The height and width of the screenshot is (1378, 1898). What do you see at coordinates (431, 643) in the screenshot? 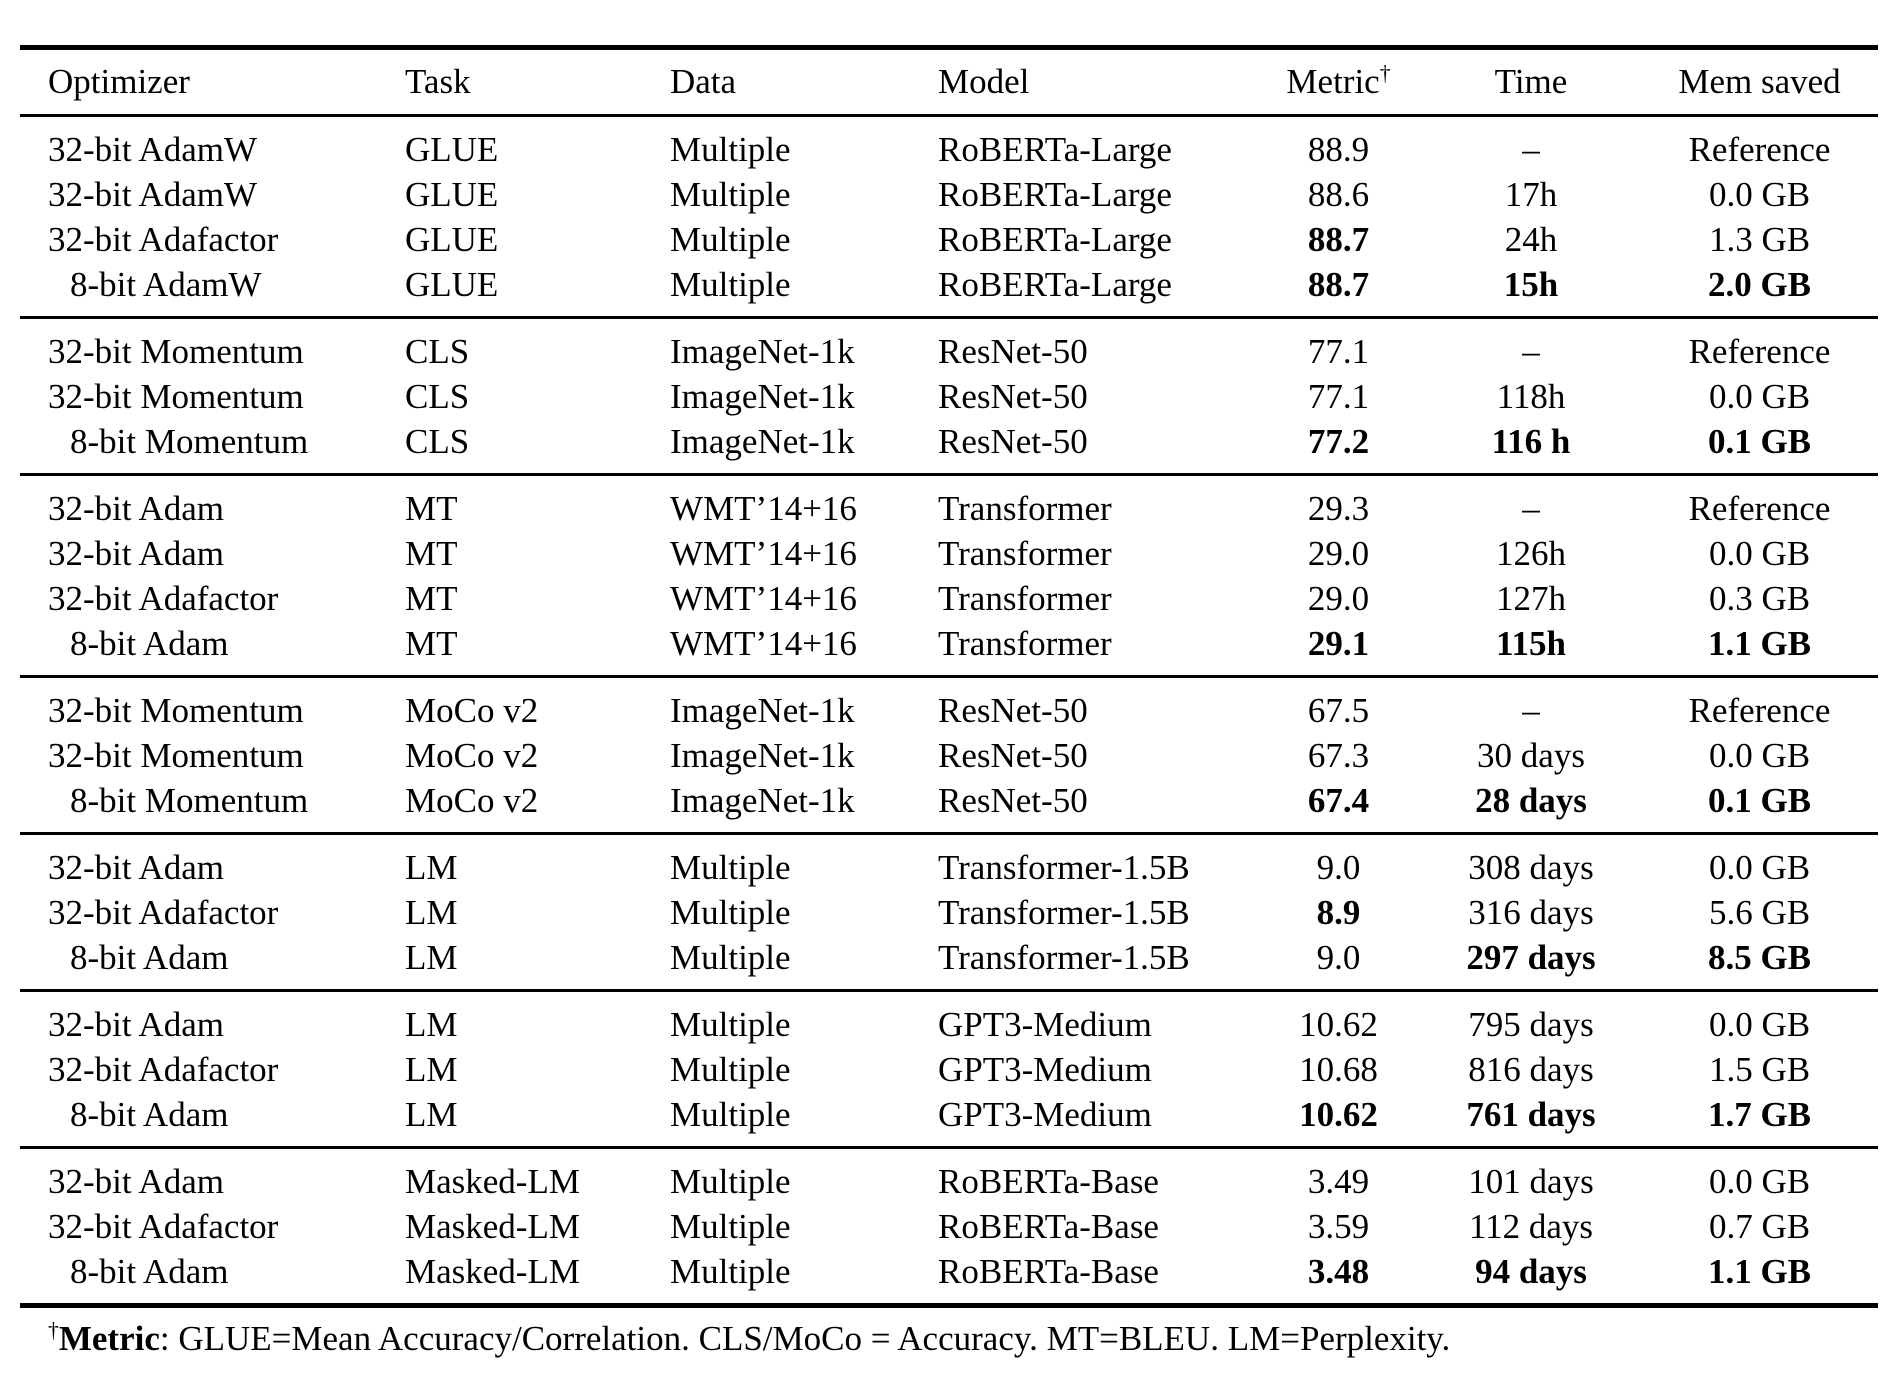
I see `task-cell: MT` at bounding box center [431, 643].